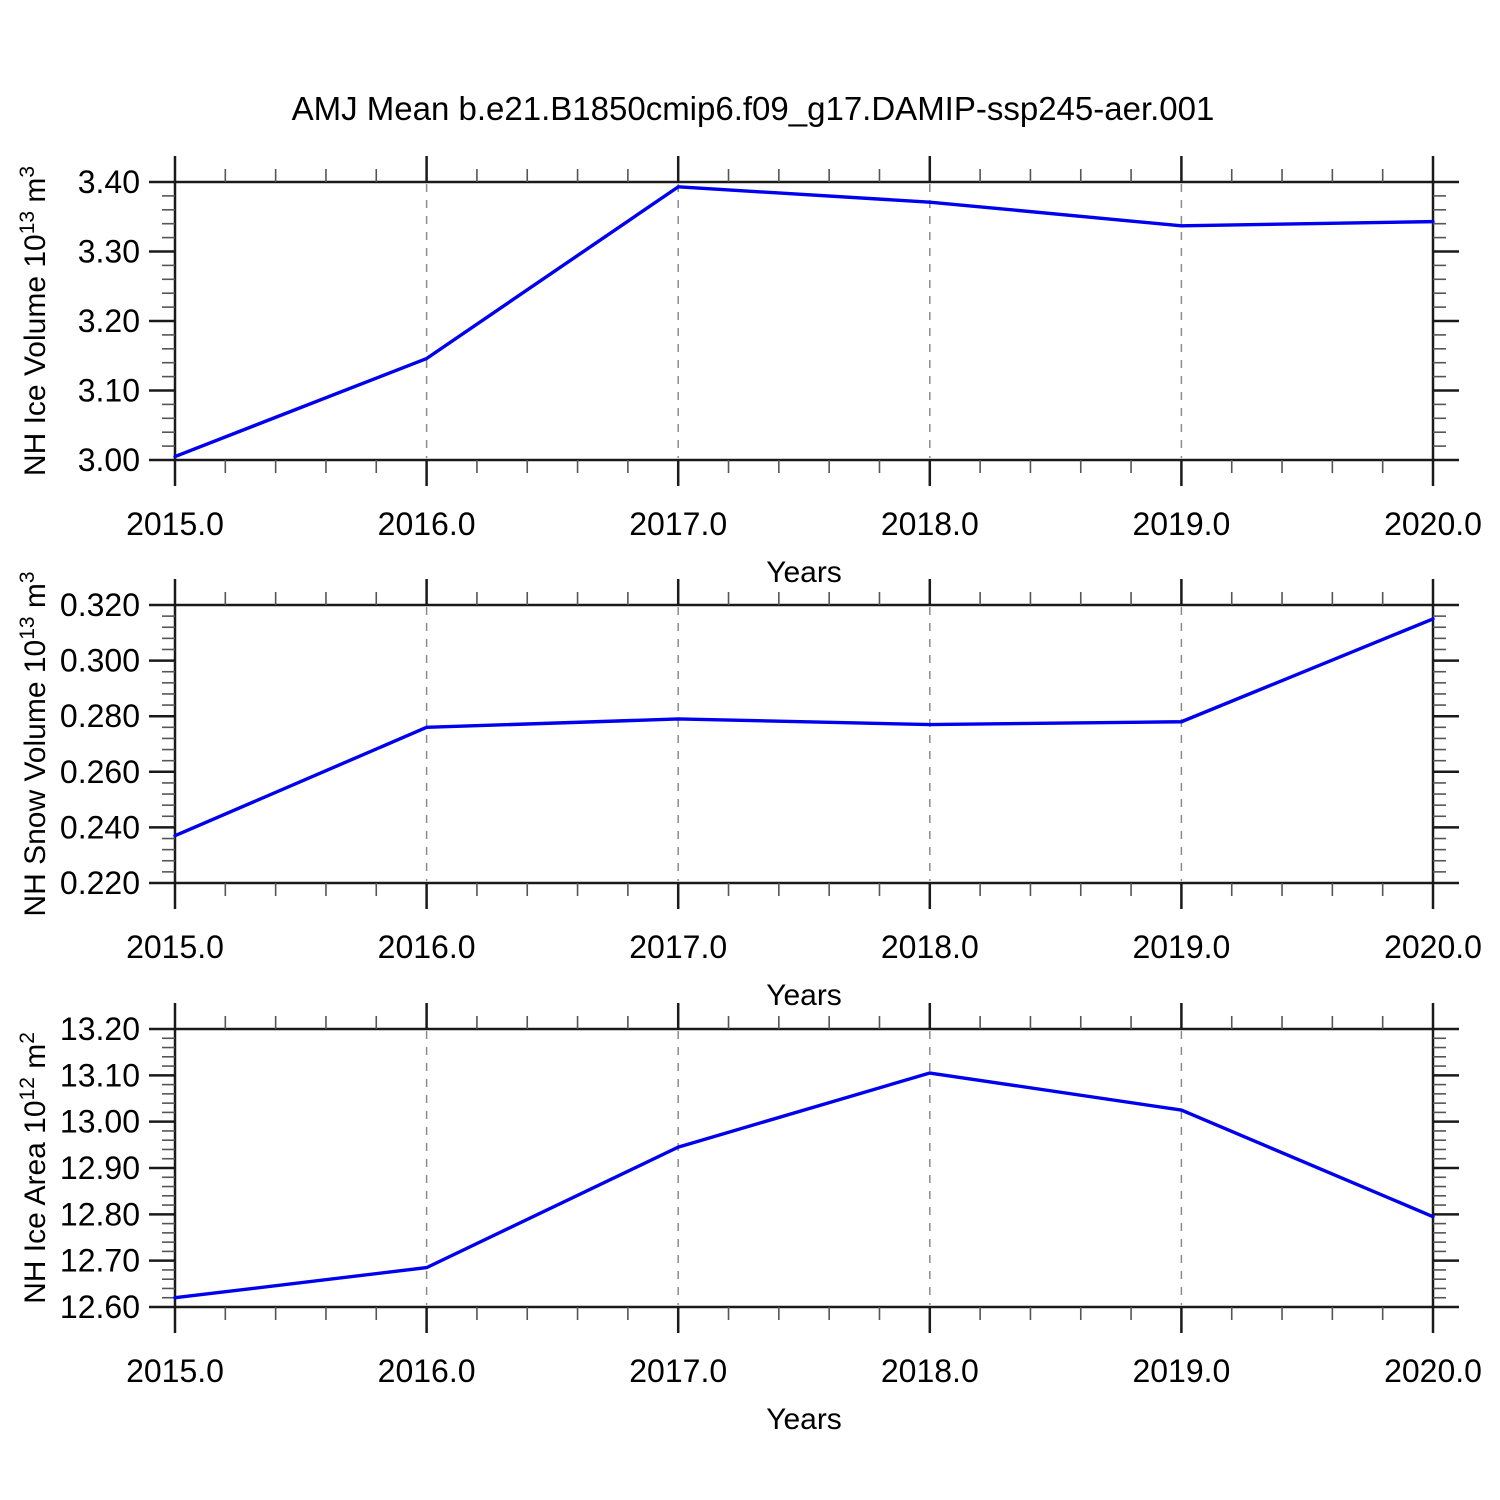  I want to click on y-tick-label: 3.00, so click(109, 460).